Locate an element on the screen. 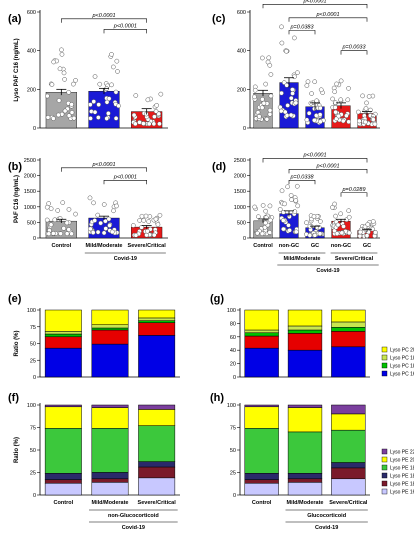 This screenshot has width=414, height=550. y-tick-label: 60 is located at coordinates (233, 338).